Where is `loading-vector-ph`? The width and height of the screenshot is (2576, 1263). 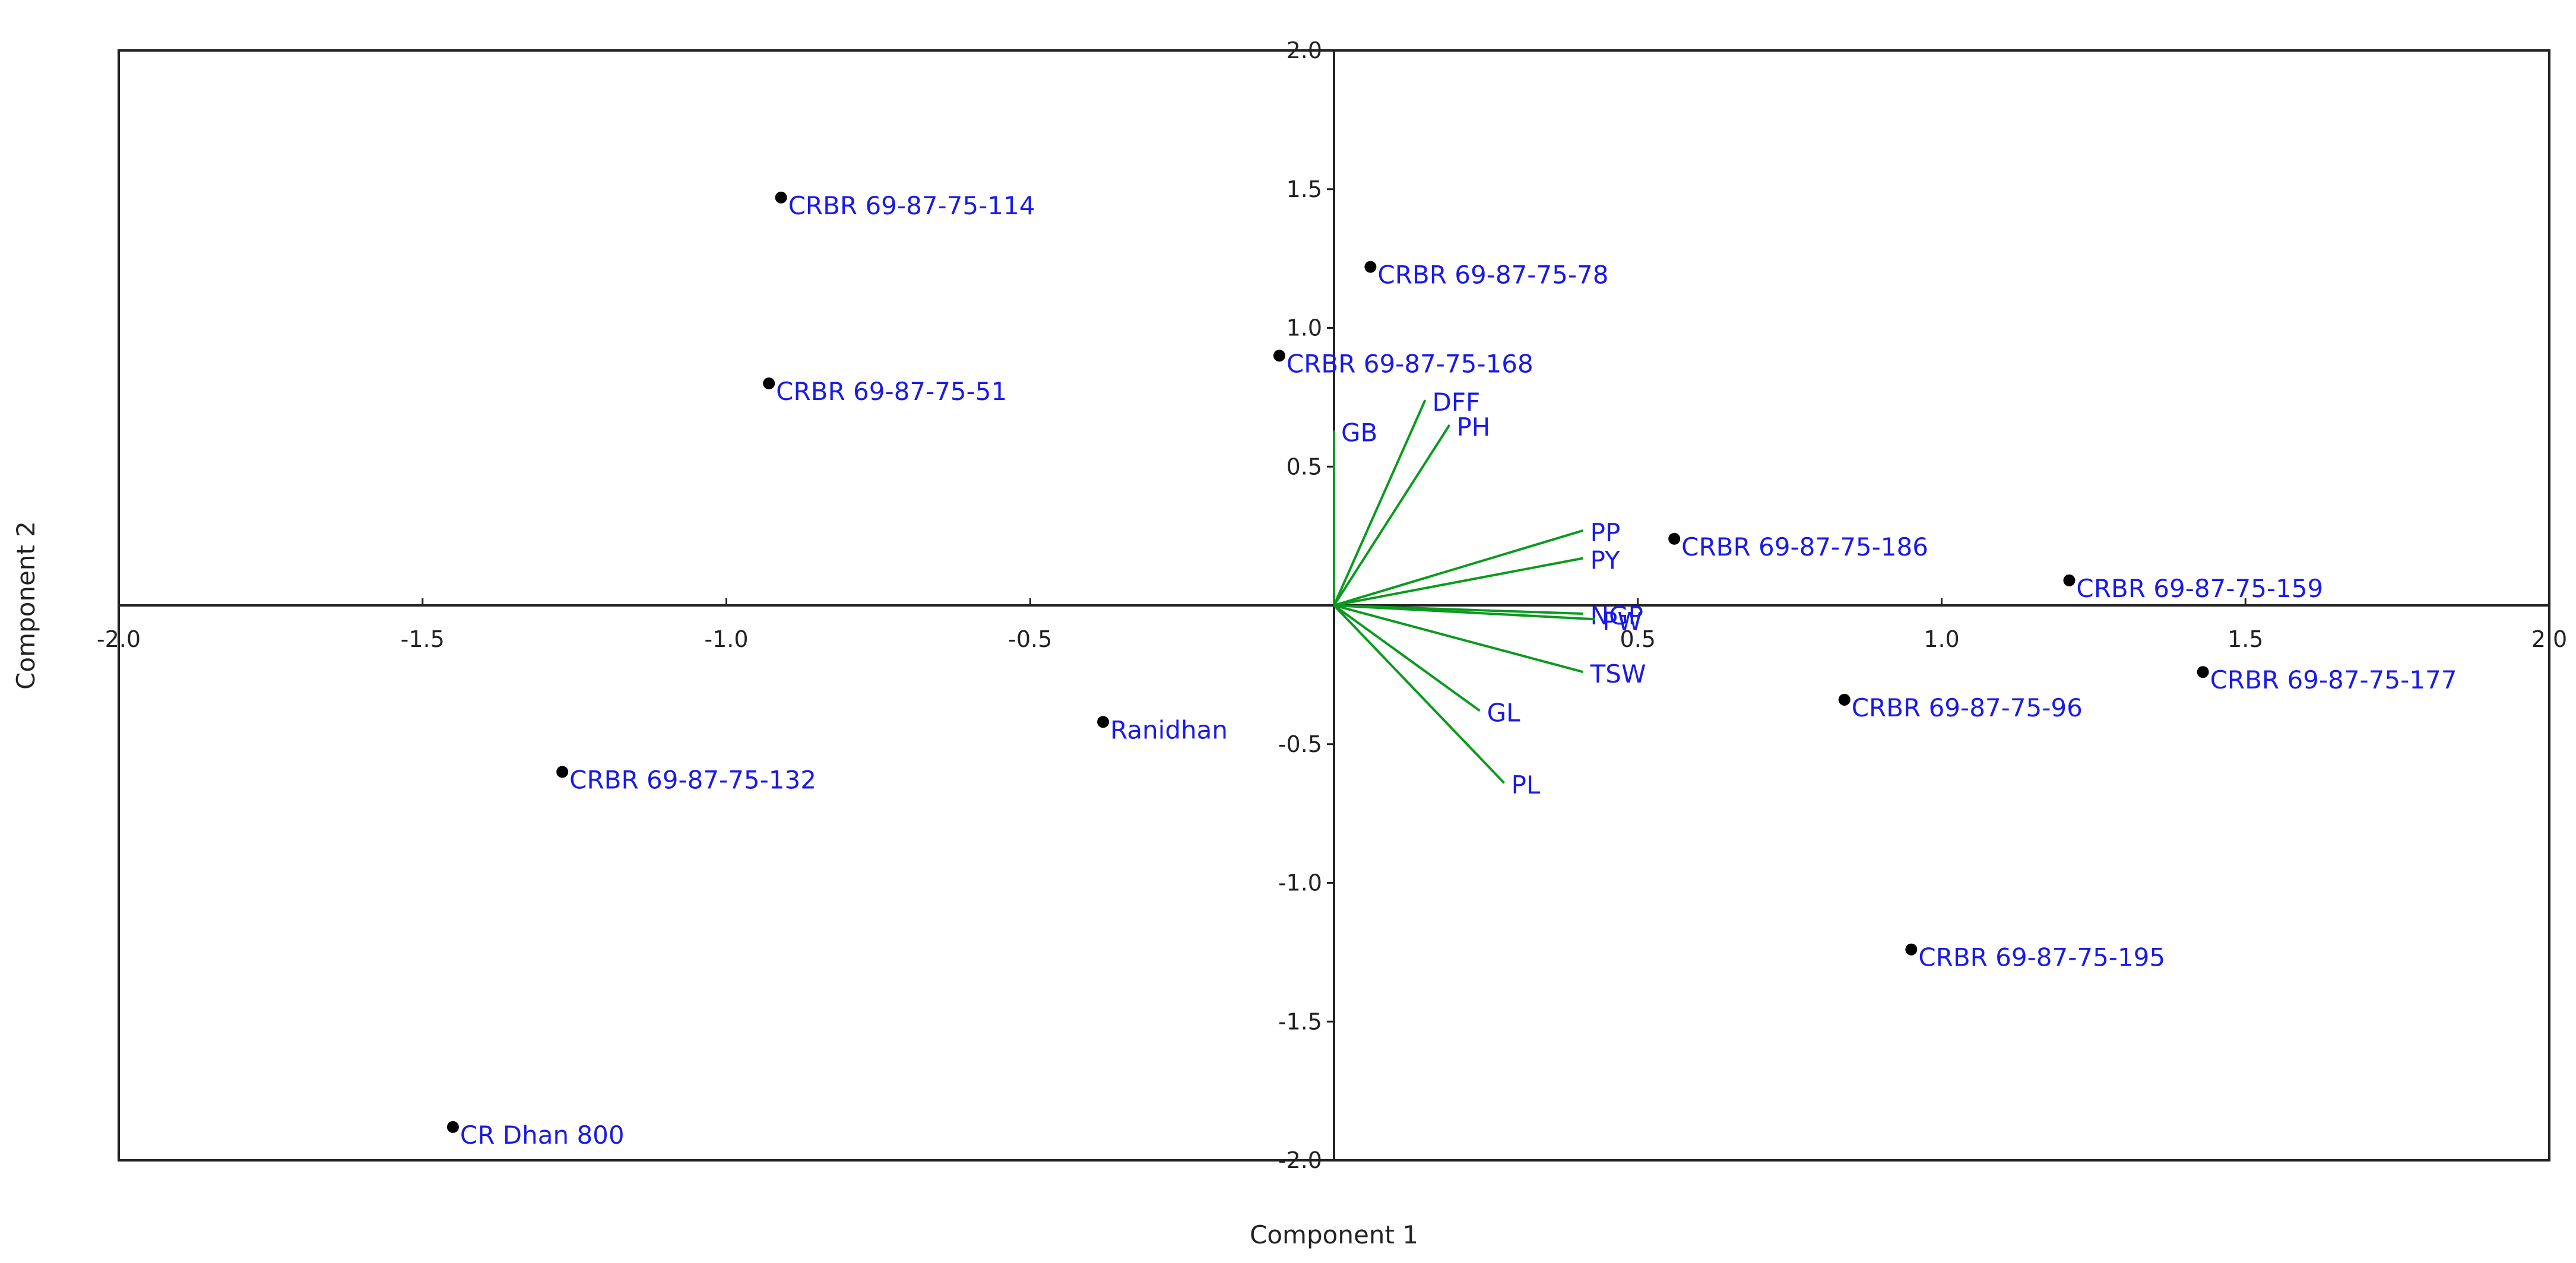 loading-vector-ph is located at coordinates (1392, 515).